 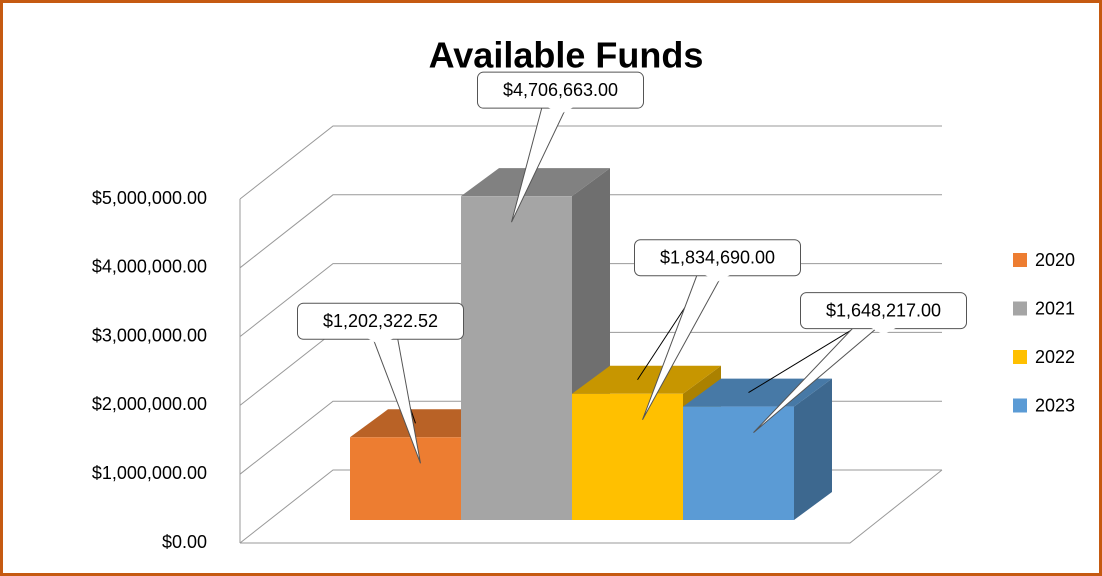 What do you see at coordinates (149, 267) in the screenshot?
I see `y-tick-label: $4,000,000.00` at bounding box center [149, 267].